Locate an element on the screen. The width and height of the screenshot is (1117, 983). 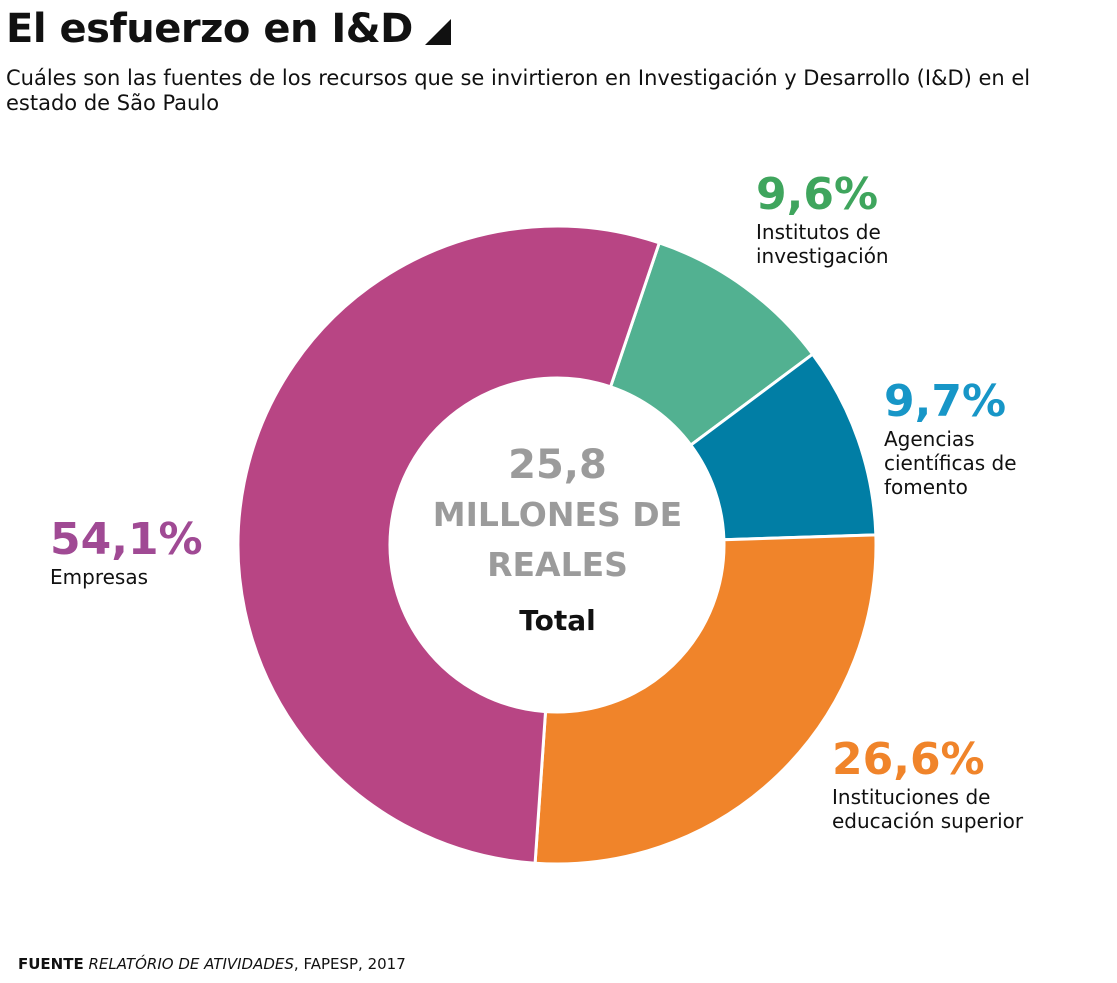
slice-label-agencias: Agencias científicas de fomento is located at coordinates (950, 463).